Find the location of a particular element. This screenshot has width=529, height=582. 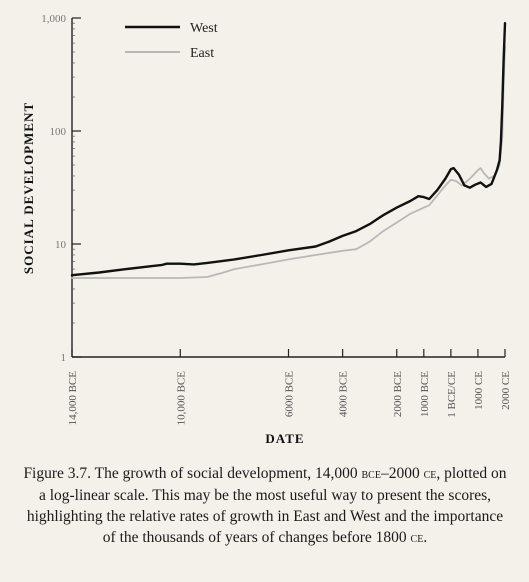

x-axis-title: DATE is located at coordinates (284, 438).